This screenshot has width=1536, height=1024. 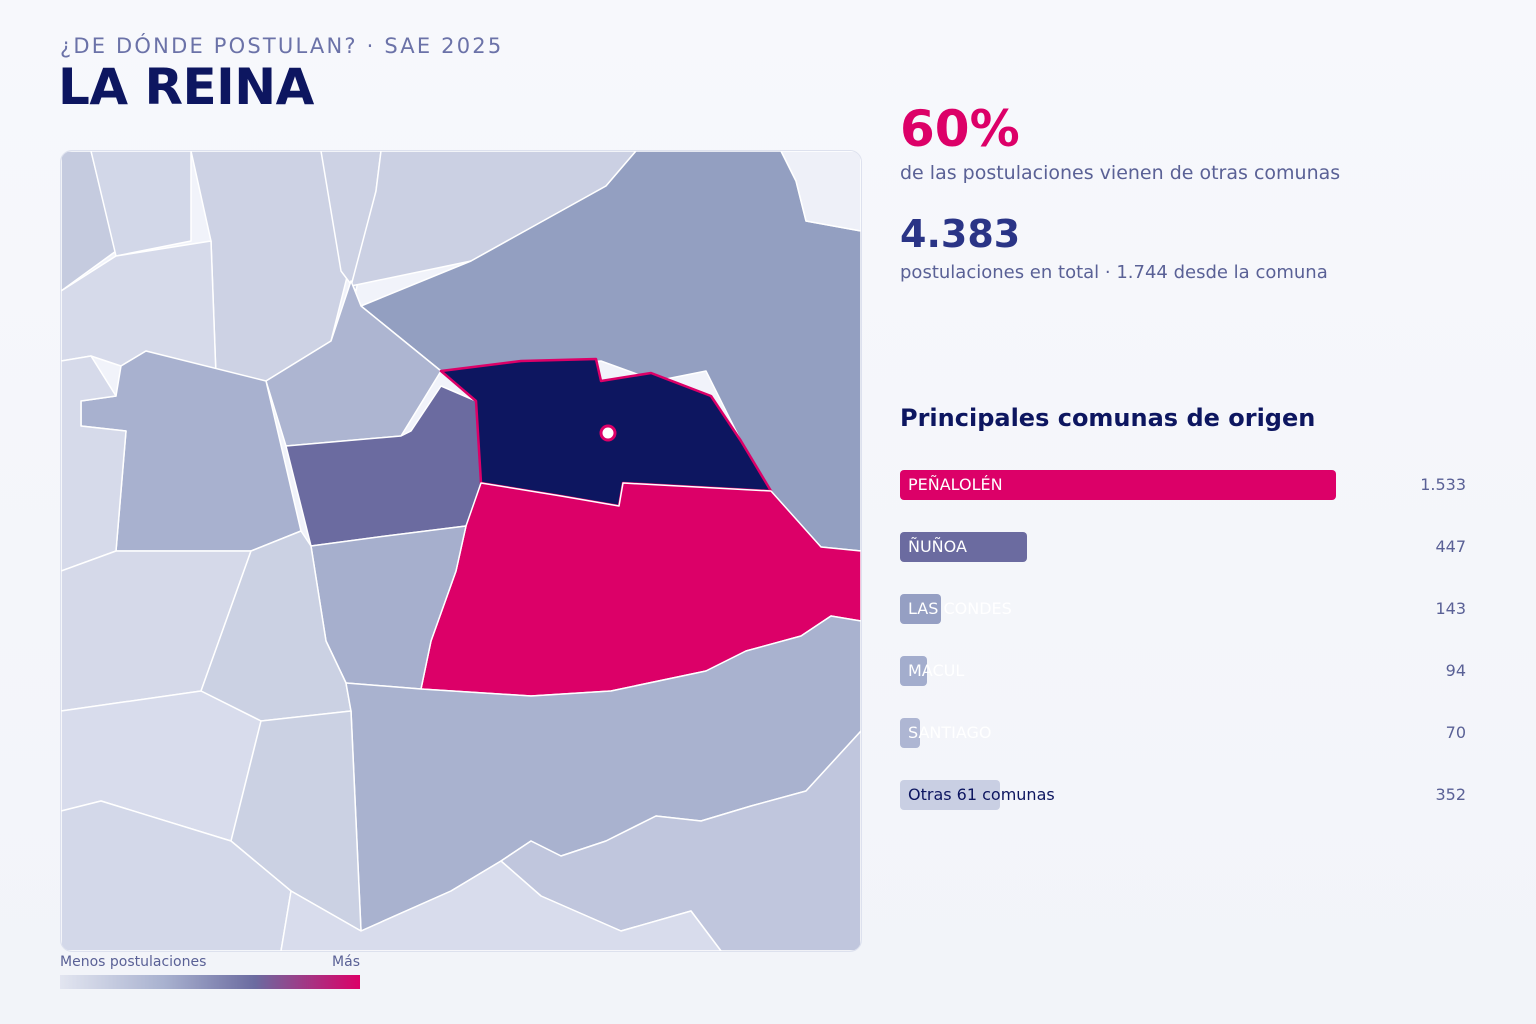 What do you see at coordinates (1443, 484) in the screenshot?
I see `origin-value: 1.533` at bounding box center [1443, 484].